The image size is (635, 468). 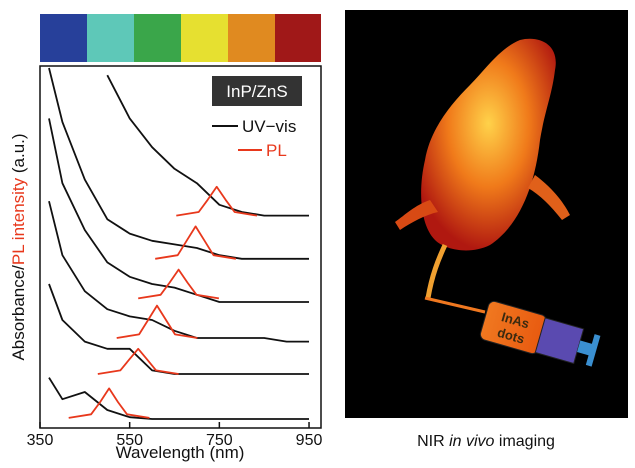 What do you see at coordinates (129, 440) in the screenshot?
I see `x-tick-label: 550` at bounding box center [129, 440].